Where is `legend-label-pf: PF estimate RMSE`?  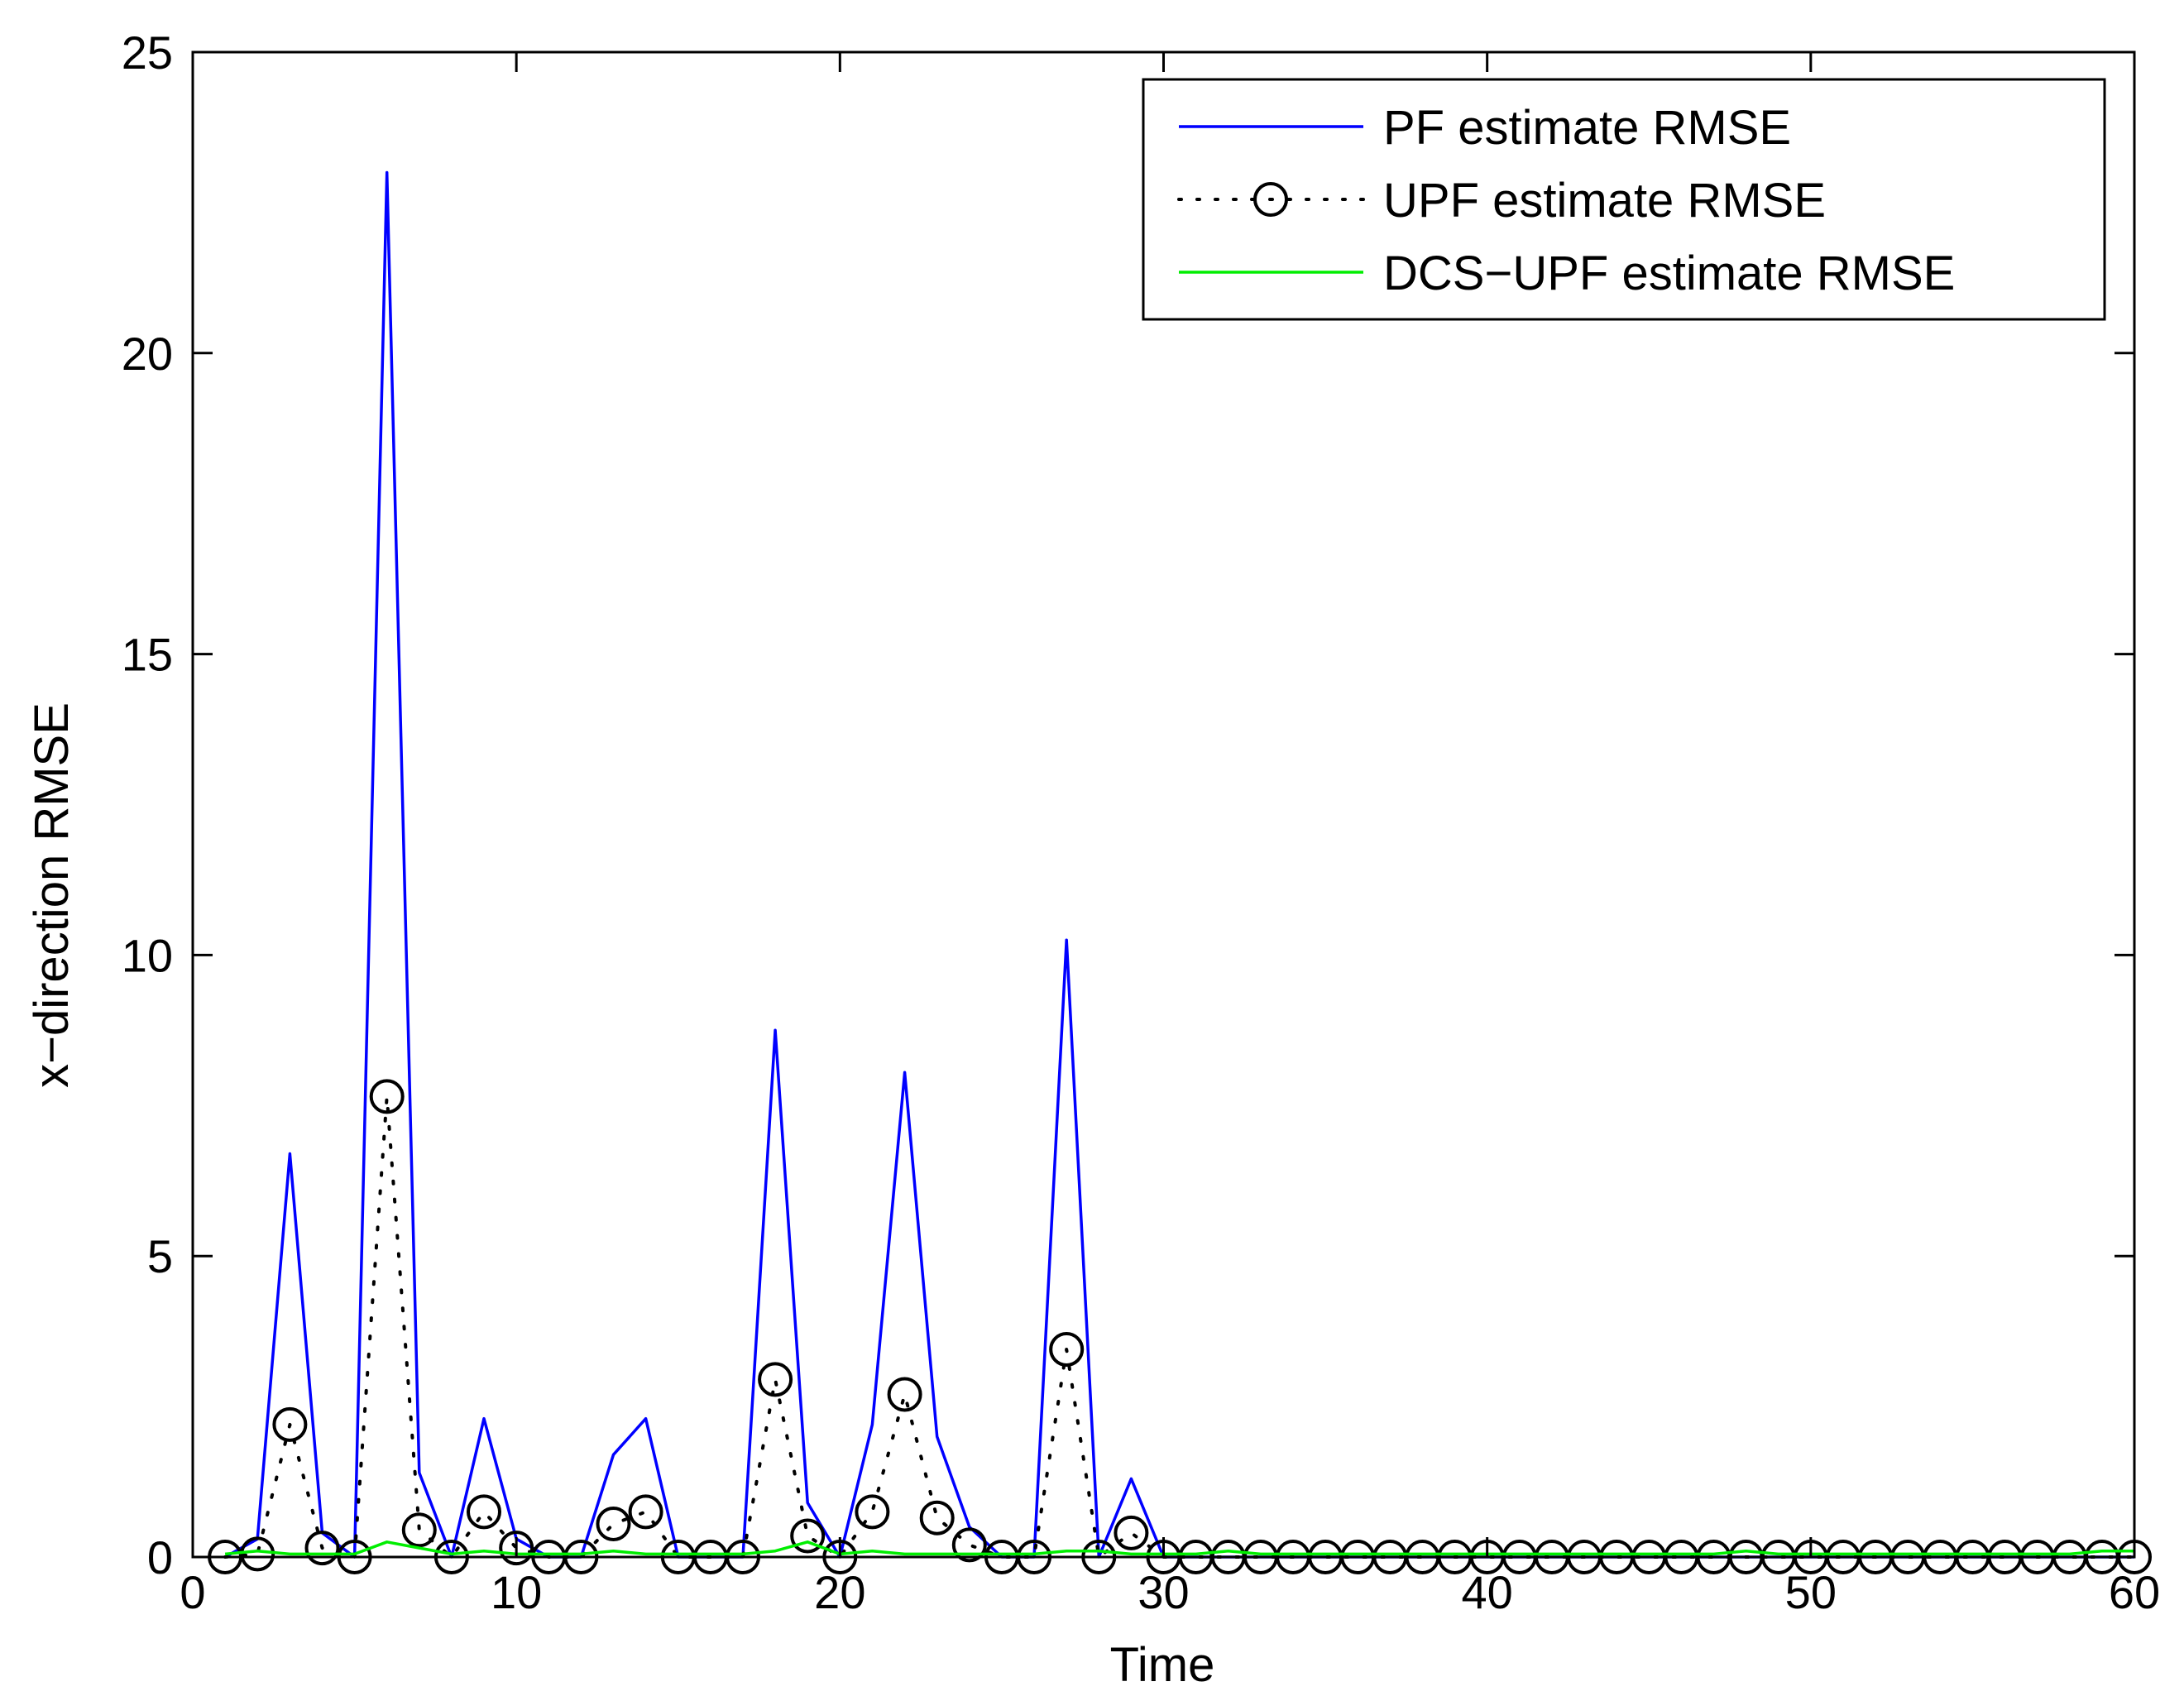 legend-label-pf: PF estimate RMSE is located at coordinates (1587, 128).